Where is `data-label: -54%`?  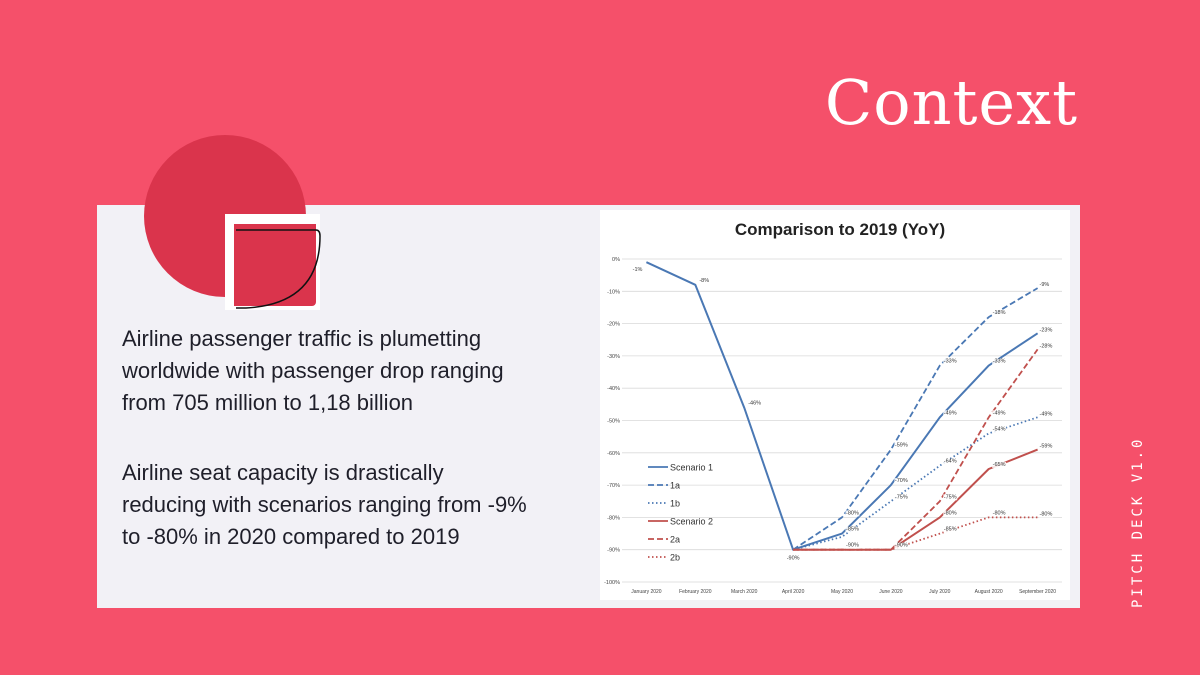 data-label: -54% is located at coordinates (999, 429).